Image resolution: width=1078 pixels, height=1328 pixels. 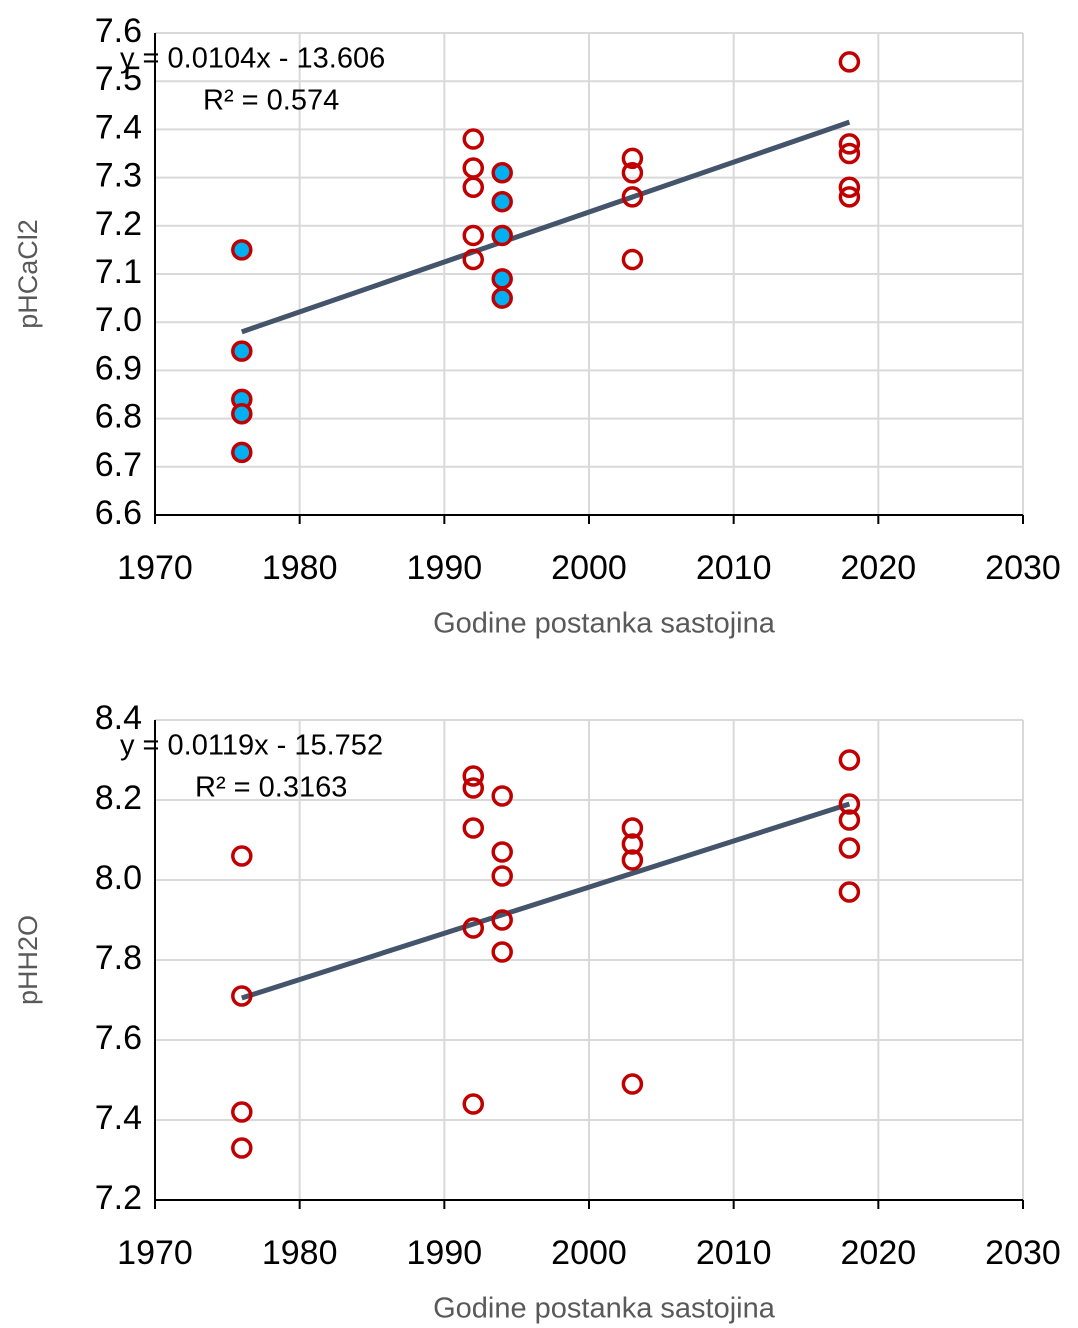 I want to click on trendline-r2: R² = 0.3163, so click(x=271, y=788).